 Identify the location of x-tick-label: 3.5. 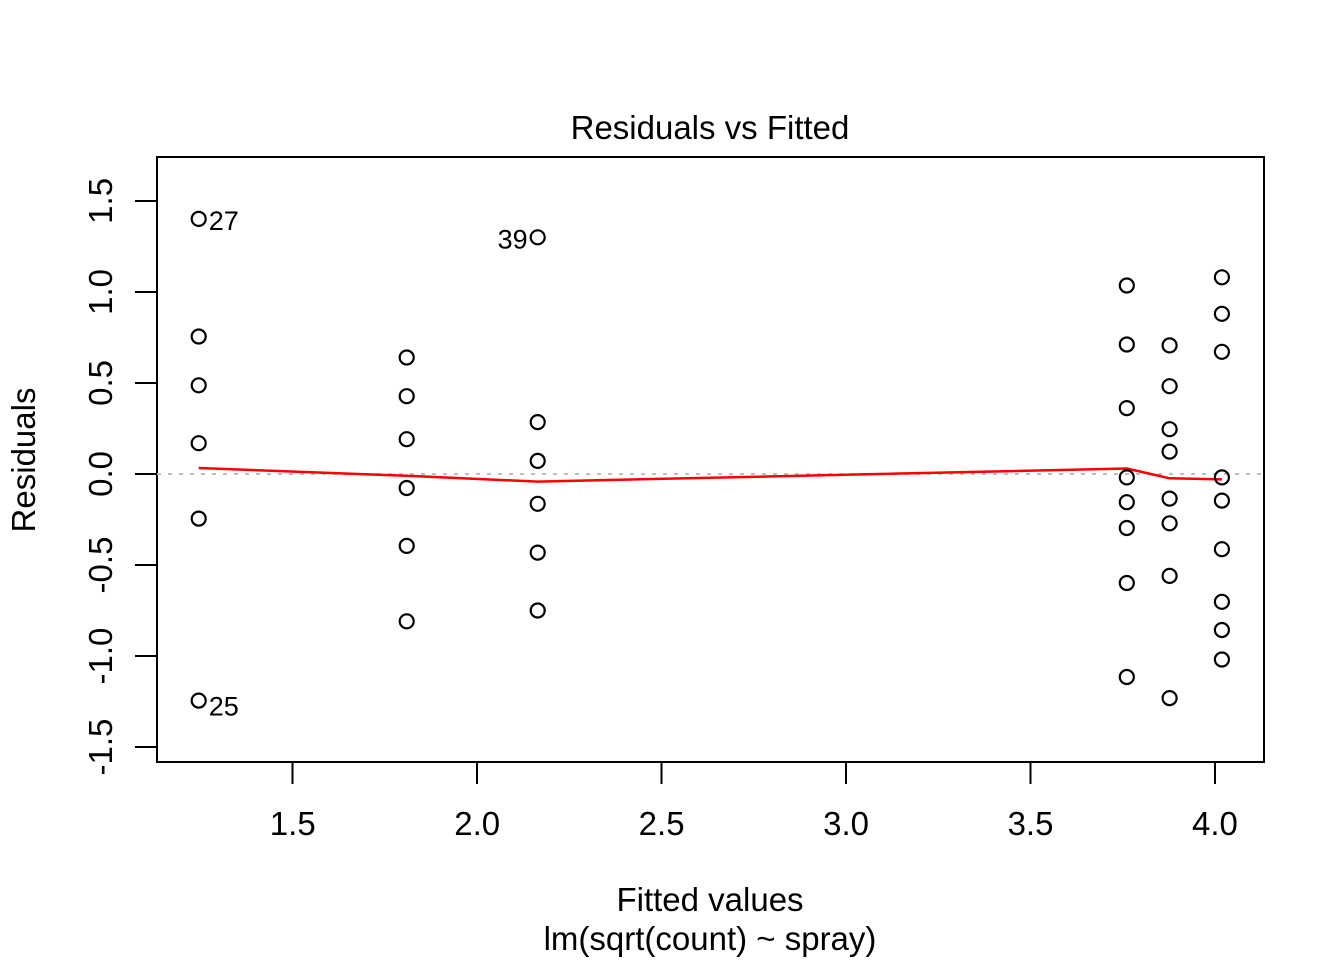
(1031, 823).